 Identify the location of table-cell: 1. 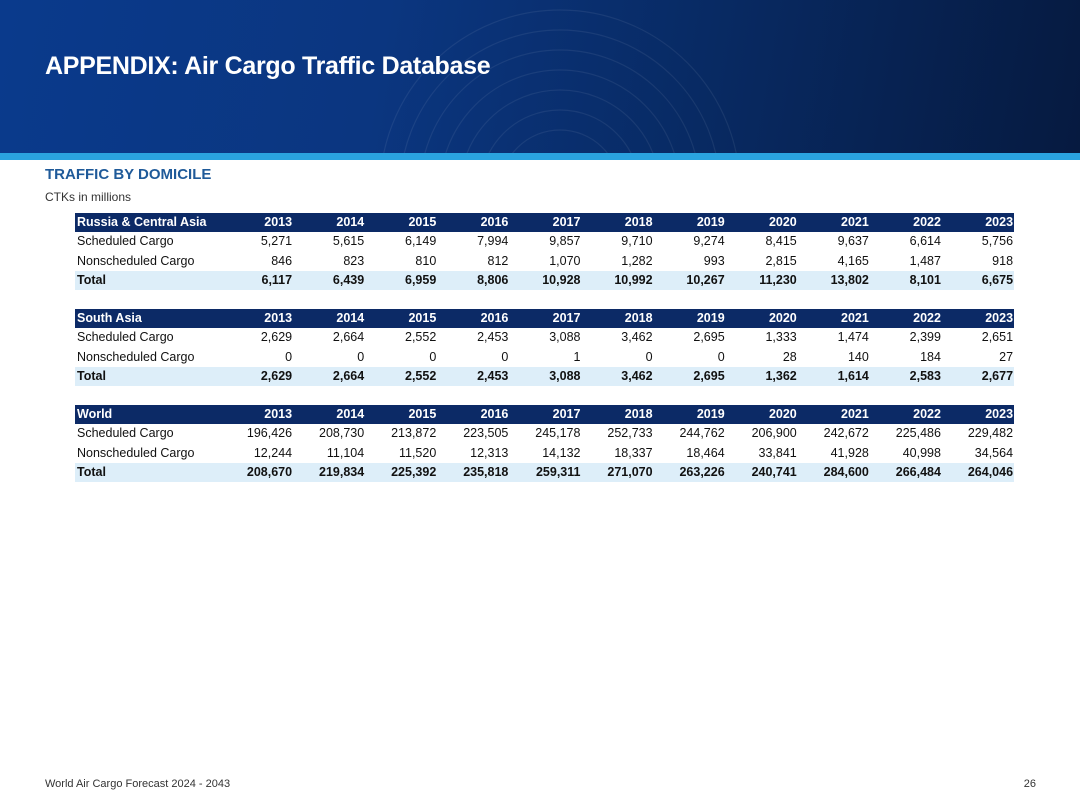
(577, 356).